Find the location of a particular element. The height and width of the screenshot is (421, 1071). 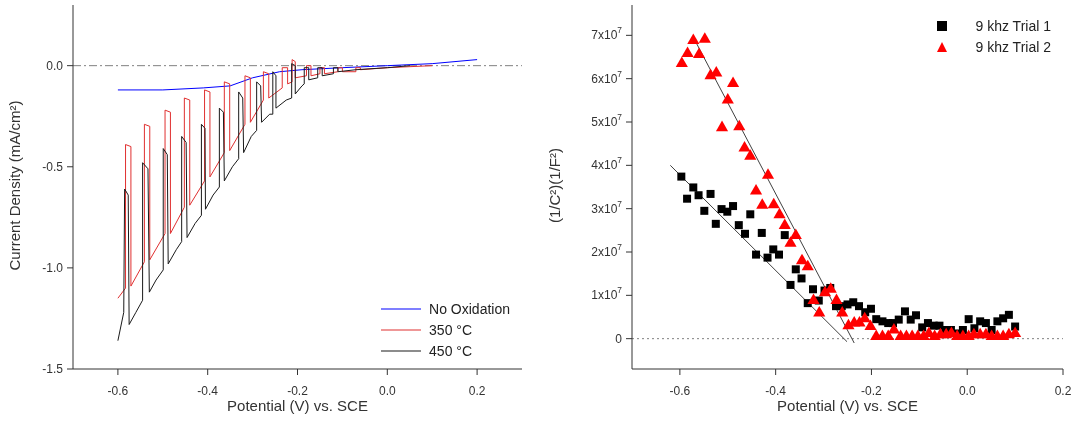

y-axis-title: (1/C²)(1/F²) is located at coordinates (554, 186).